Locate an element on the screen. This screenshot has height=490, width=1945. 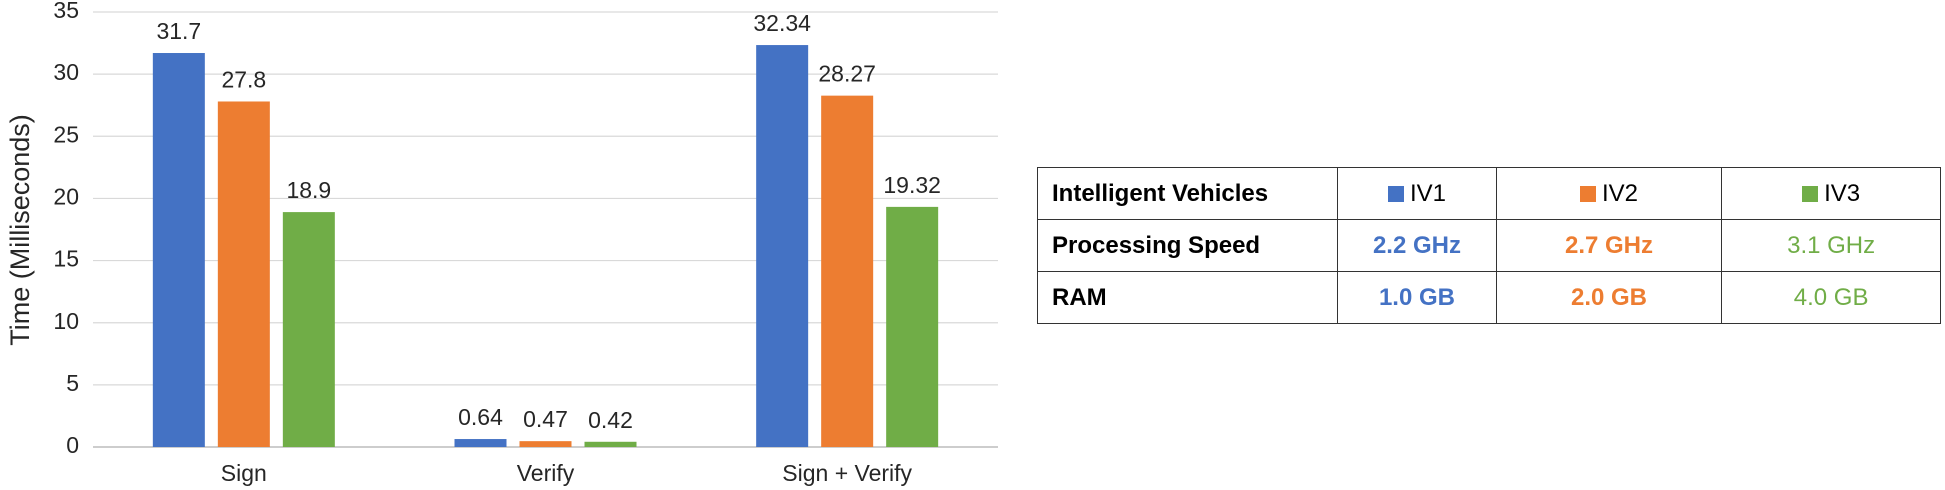
legend-entry: IV2 is located at coordinates (1609, 193).